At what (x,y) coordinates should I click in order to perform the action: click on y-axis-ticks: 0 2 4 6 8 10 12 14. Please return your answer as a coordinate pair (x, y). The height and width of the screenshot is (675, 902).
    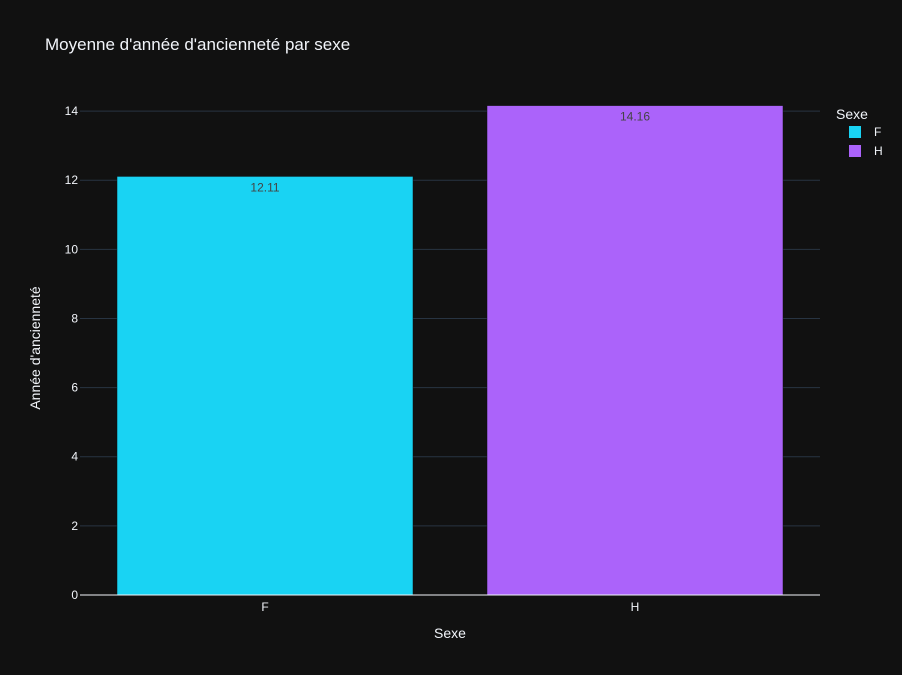
    Looking at the image, I should click on (72, 353).